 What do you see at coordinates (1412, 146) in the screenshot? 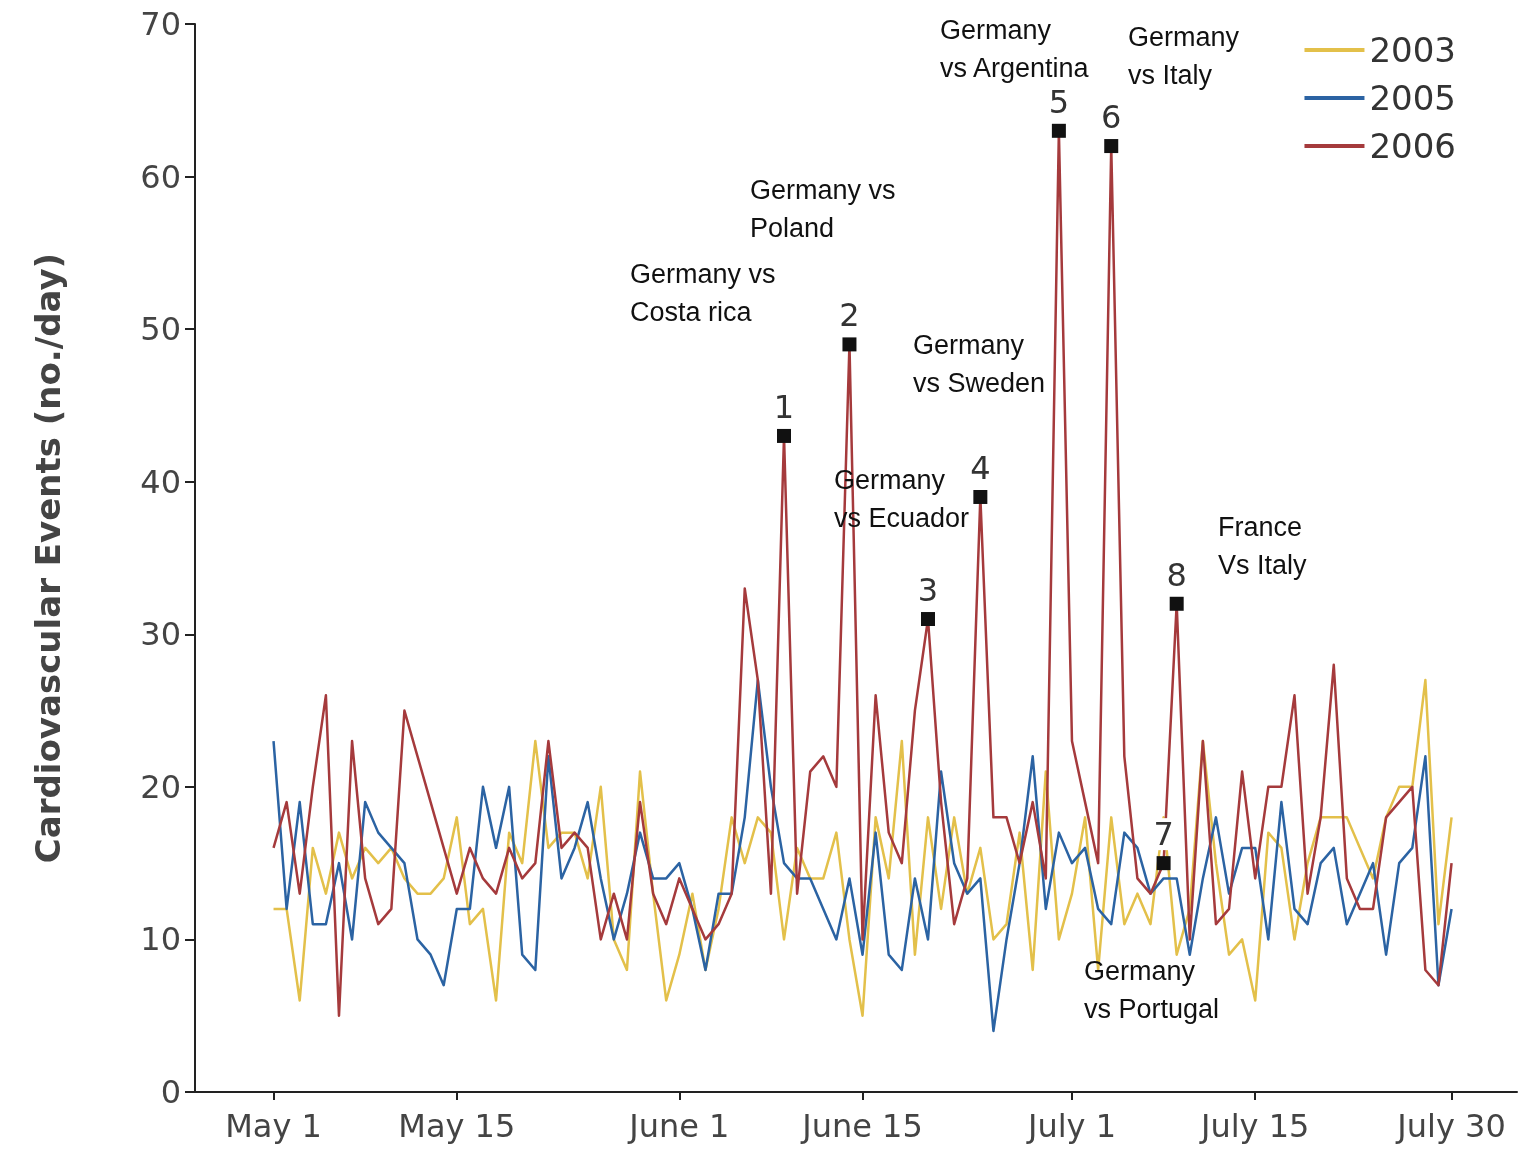
I see `legend-label: 2006` at bounding box center [1412, 146].